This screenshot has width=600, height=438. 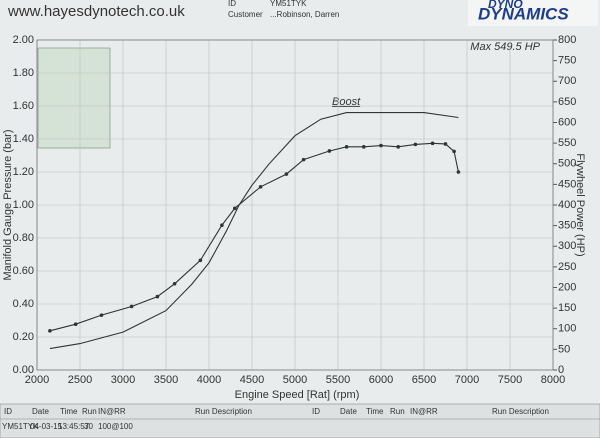 I want to click on y2-tick-label: 400, so click(x=567, y=205).